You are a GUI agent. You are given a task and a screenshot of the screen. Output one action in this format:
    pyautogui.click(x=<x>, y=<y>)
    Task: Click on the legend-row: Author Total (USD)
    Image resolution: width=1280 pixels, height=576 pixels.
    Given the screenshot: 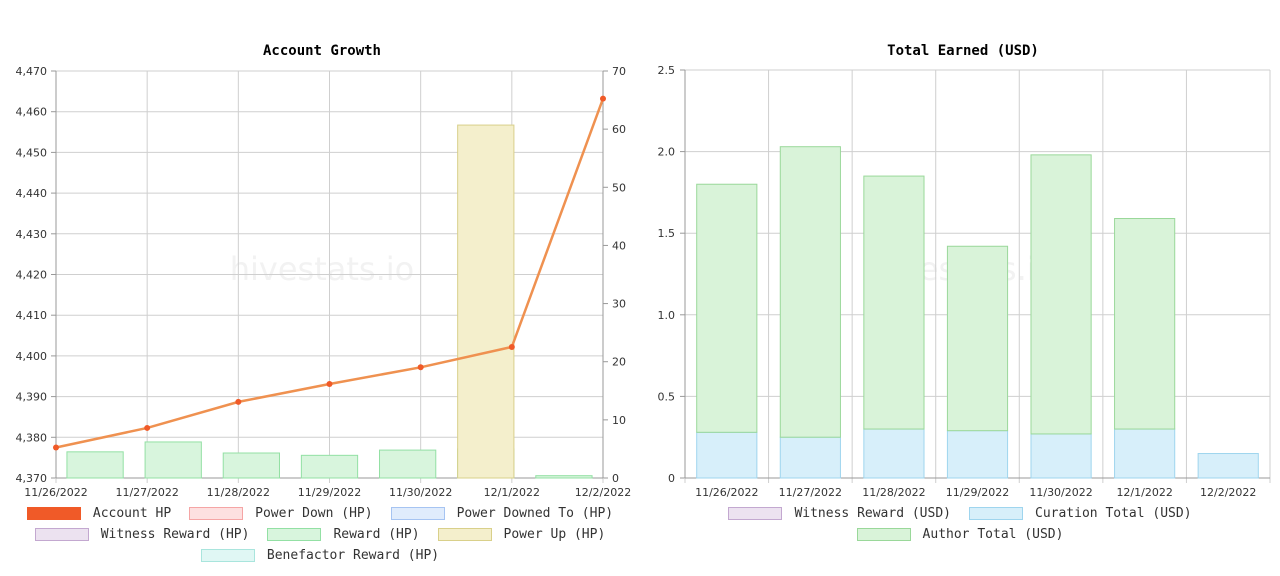 What is the action you would take?
    pyautogui.click(x=960, y=534)
    